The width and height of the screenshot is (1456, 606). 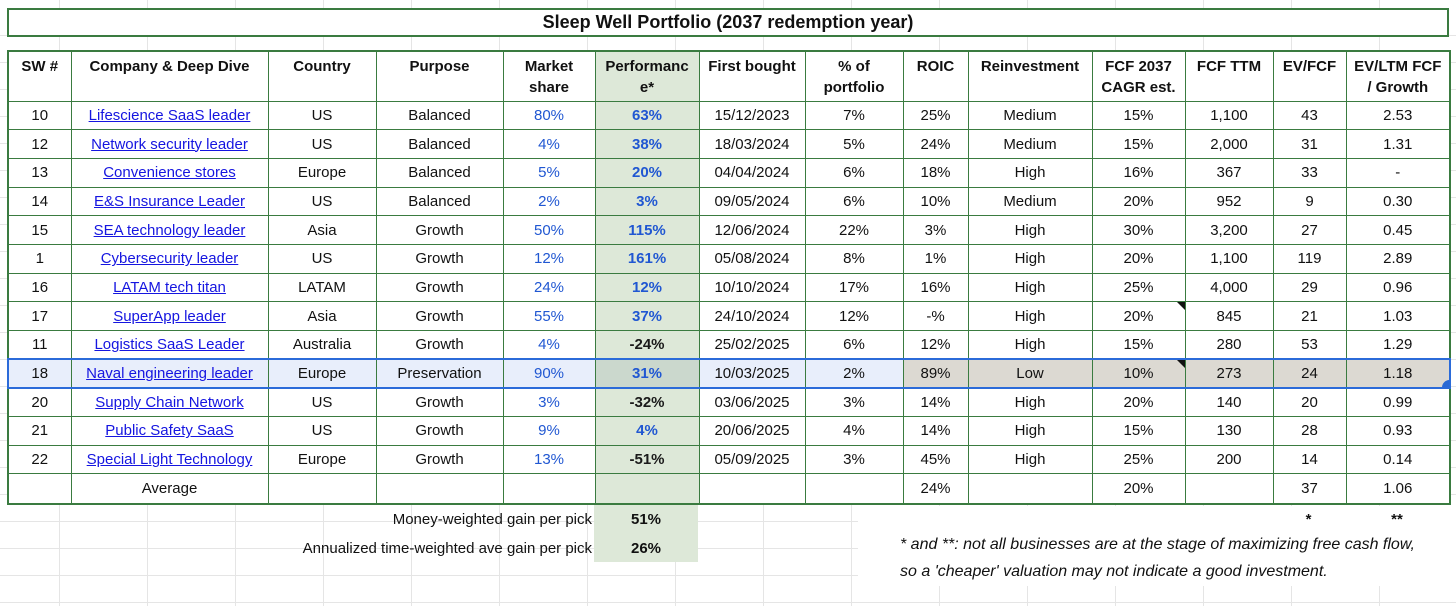 I want to click on cell-market_share: 80%, so click(x=549, y=115).